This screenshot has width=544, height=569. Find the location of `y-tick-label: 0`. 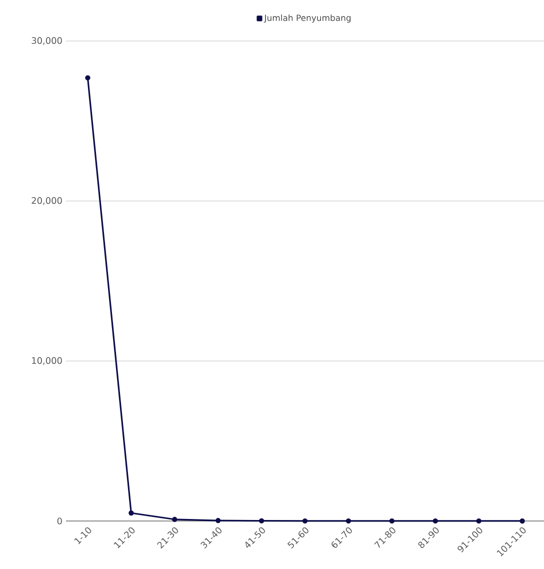

y-tick-label: 0 is located at coordinates (59, 521).